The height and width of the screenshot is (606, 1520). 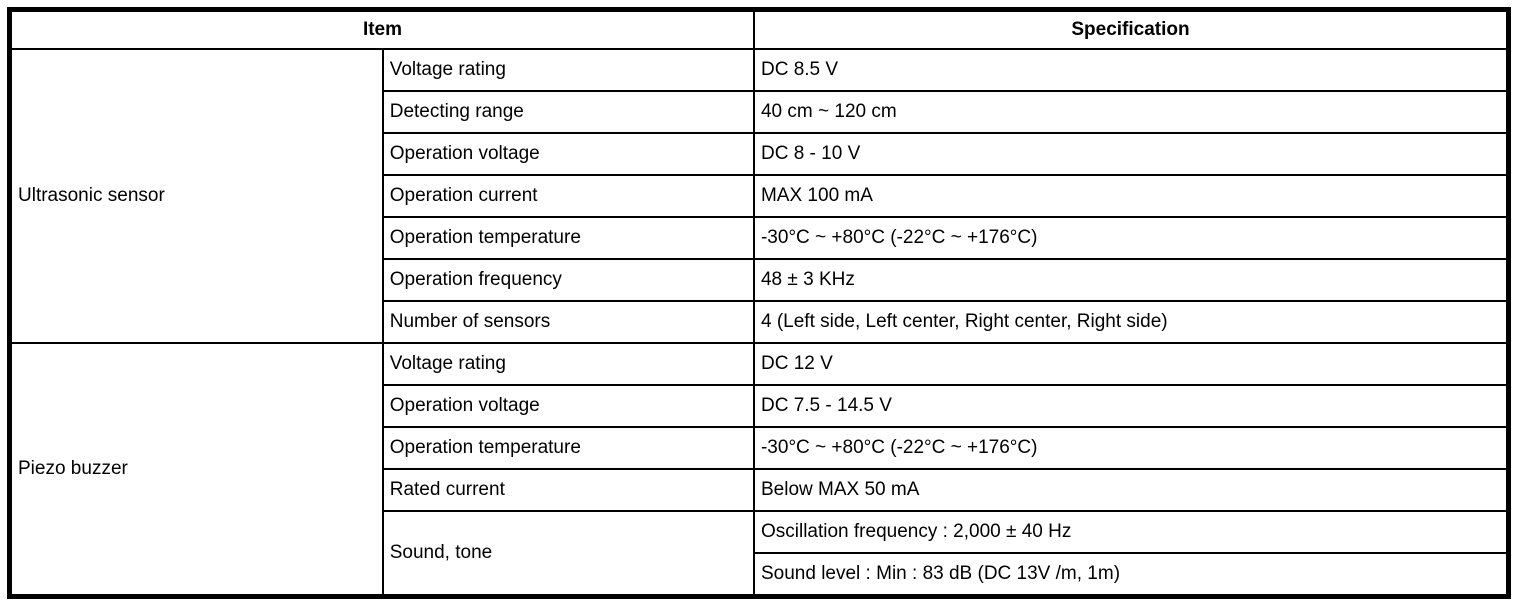 What do you see at coordinates (1131, 70) in the screenshot?
I see `spec-cell: DC 8.5 V` at bounding box center [1131, 70].